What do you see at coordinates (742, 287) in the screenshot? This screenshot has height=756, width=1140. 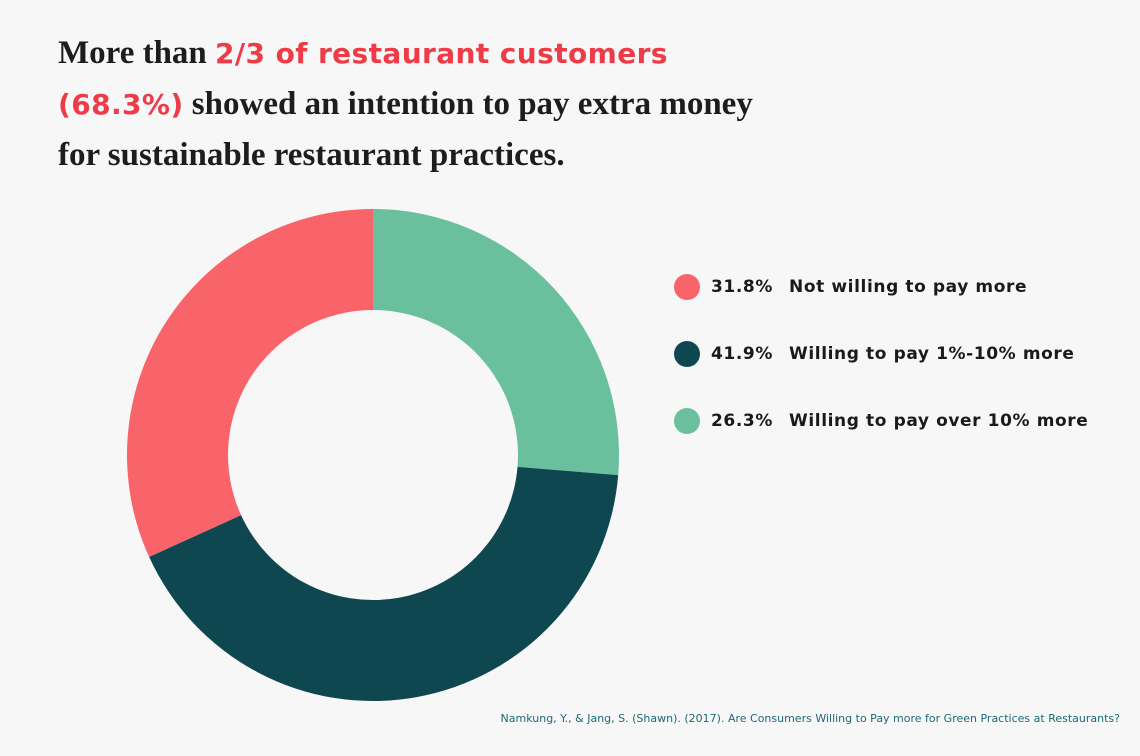 I see `legend-pct-not-willing: 31.8%` at bounding box center [742, 287].